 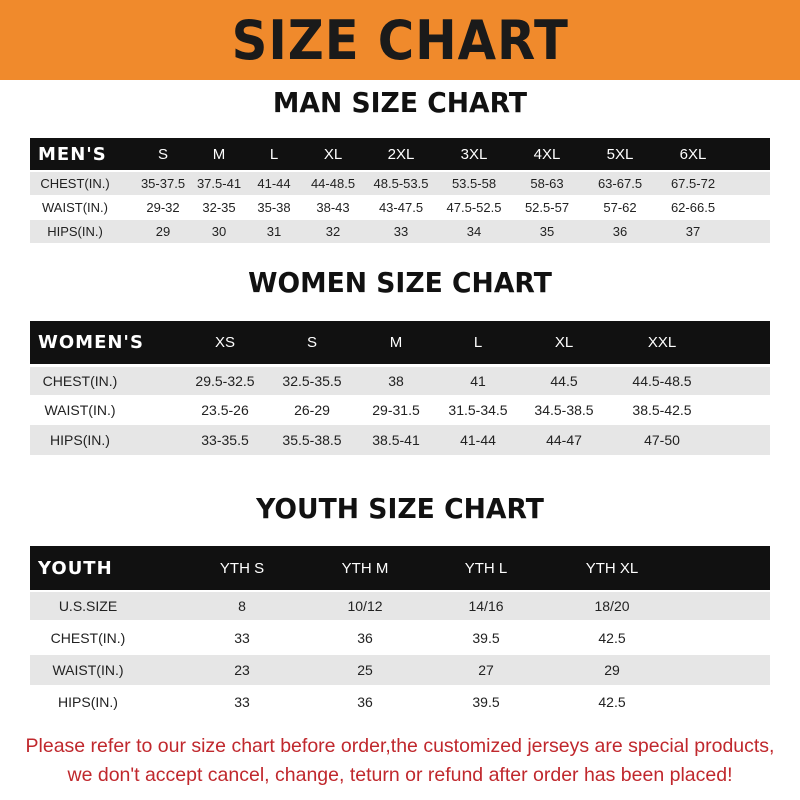 I want to click on measurement-cell: 26-29, so click(x=312, y=410).